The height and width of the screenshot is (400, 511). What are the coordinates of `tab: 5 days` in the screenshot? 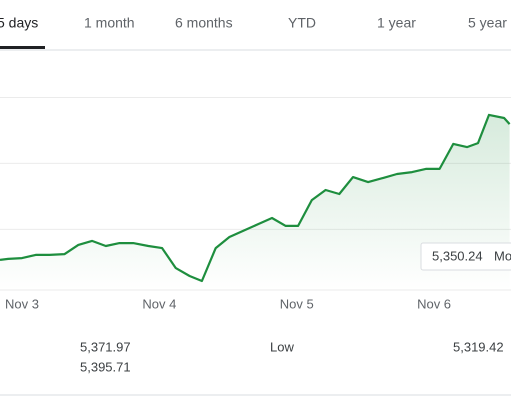 It's located at (19, 23).